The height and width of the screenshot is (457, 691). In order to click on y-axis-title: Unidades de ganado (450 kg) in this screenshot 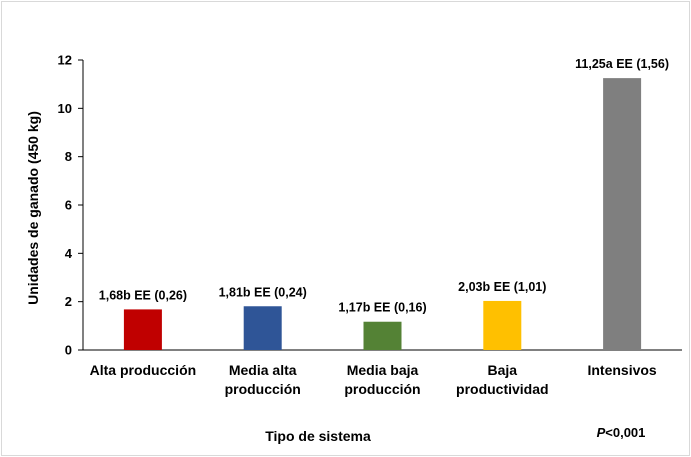, I will do `click(33, 208)`.